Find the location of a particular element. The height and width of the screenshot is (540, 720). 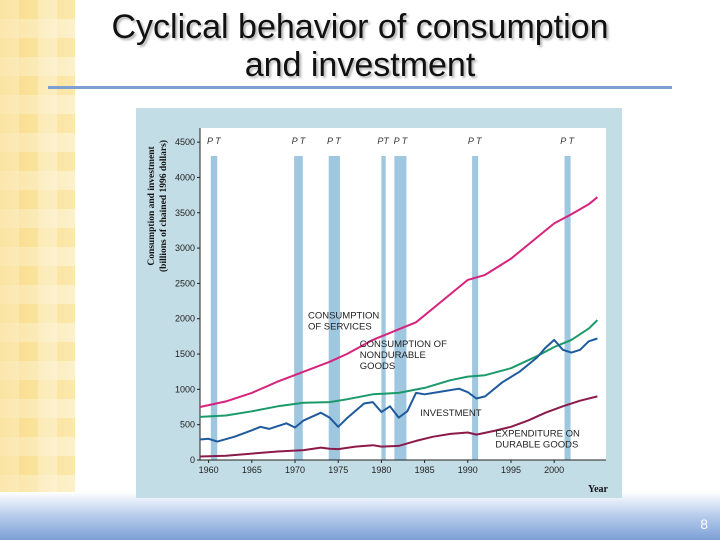

y-tick-label: 1000 is located at coordinates (185, 389).